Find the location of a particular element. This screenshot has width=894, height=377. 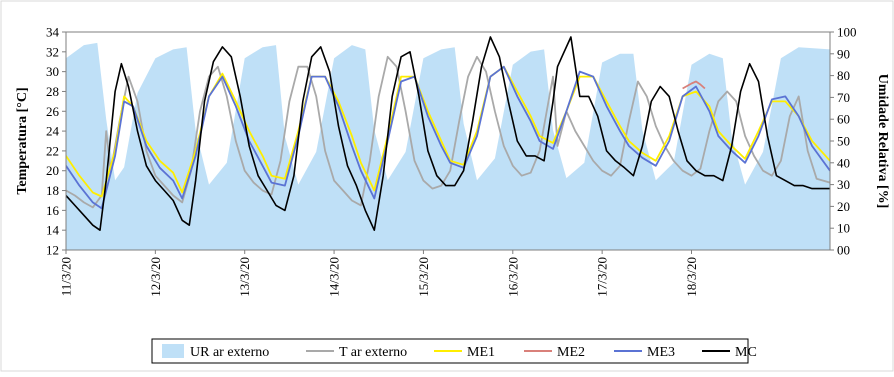

legend-label-me2: ME2 is located at coordinates (571, 352).